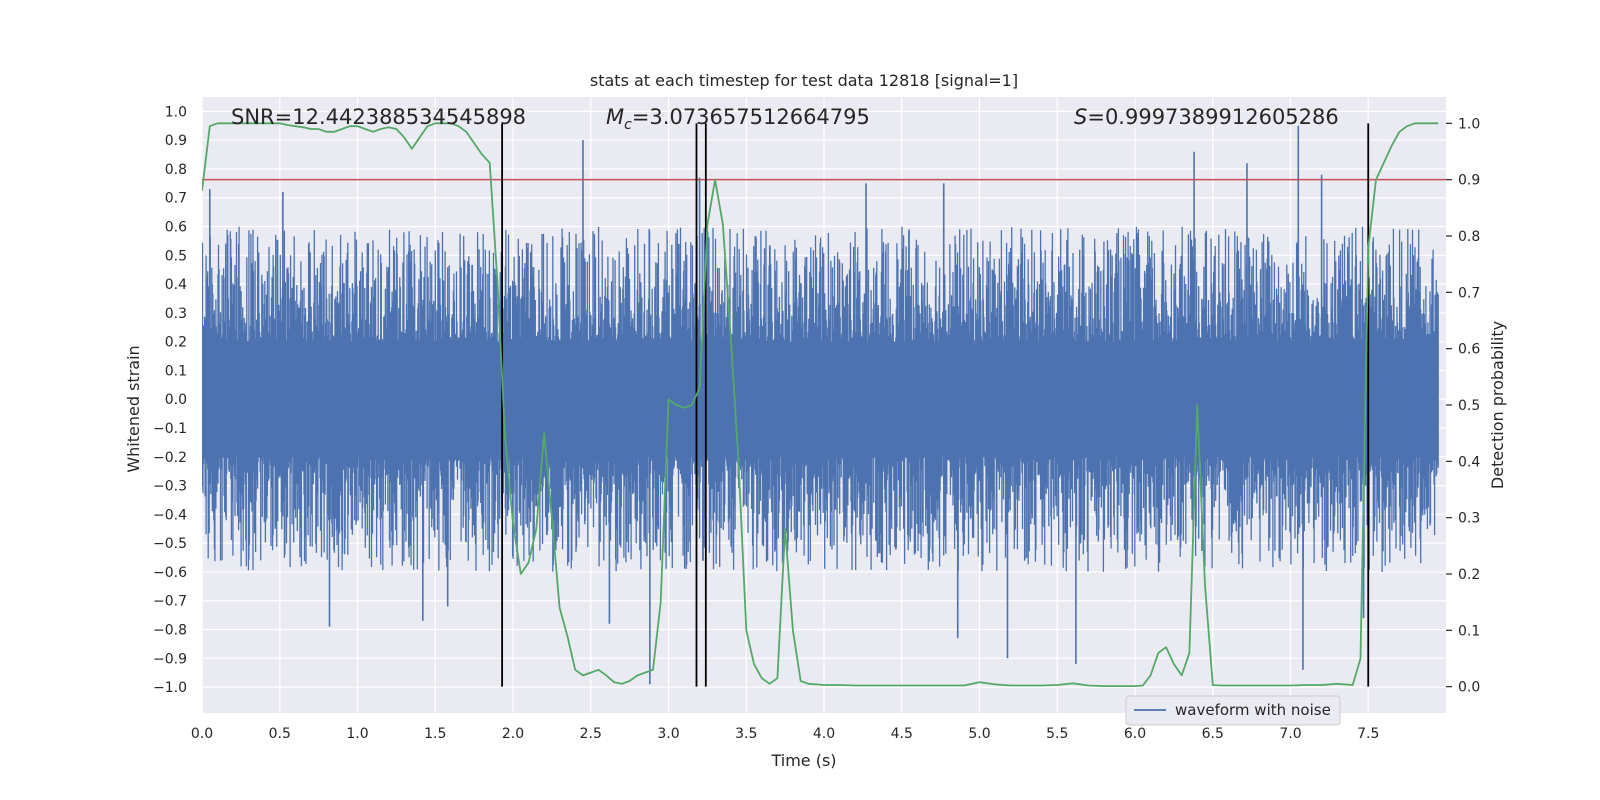  What do you see at coordinates (176, 285) in the screenshot?
I see `y-tick-label: 0.4` at bounding box center [176, 285].